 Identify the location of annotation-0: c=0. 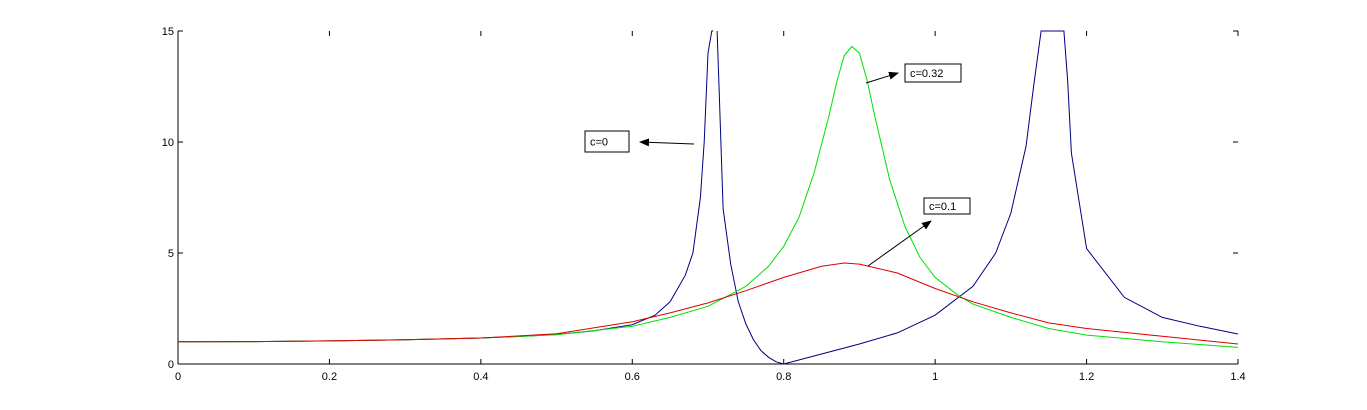
(639, 141).